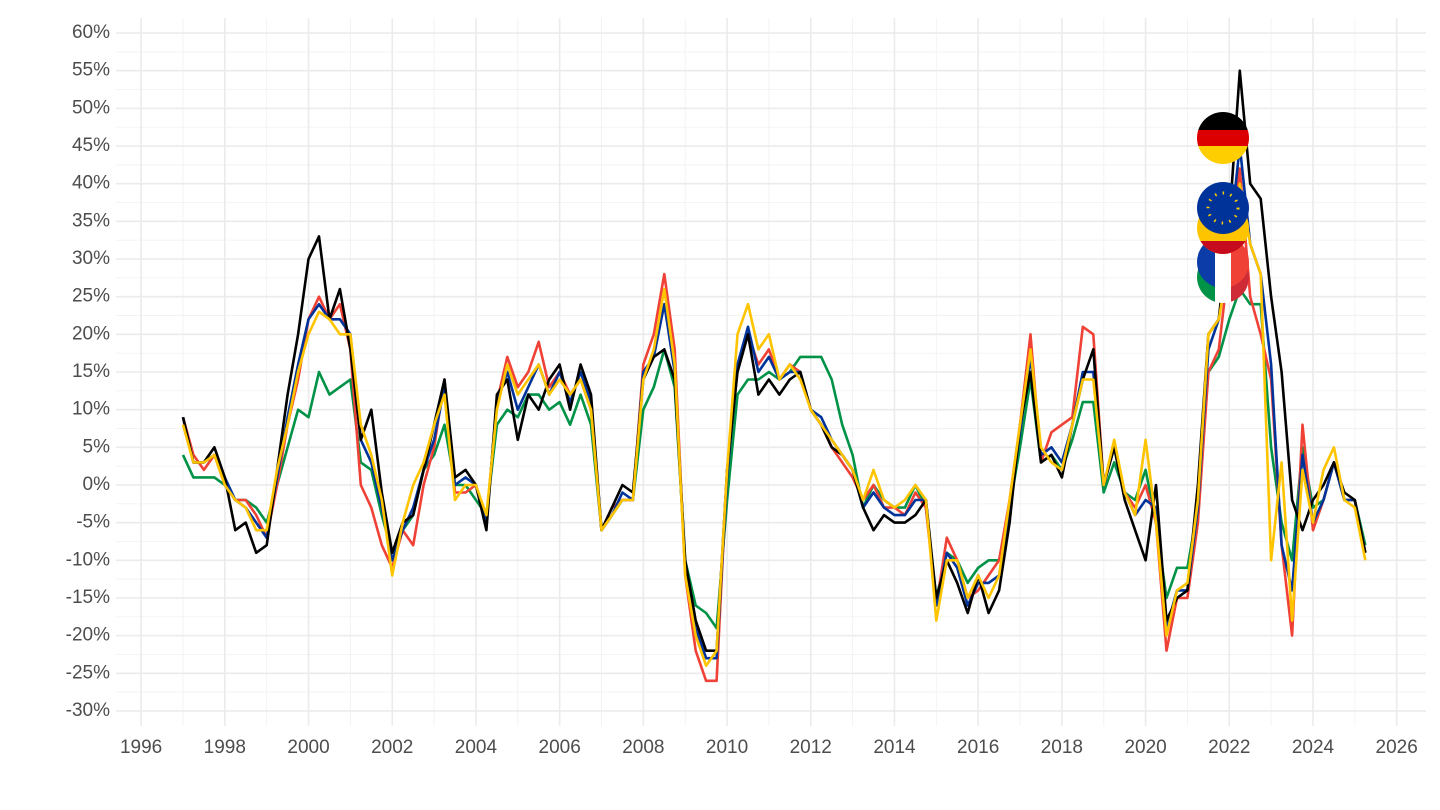 The width and height of the screenshot is (1440, 810). Describe the element at coordinates (91, 220) in the screenshot. I see `y-tick-label: 35%` at that location.